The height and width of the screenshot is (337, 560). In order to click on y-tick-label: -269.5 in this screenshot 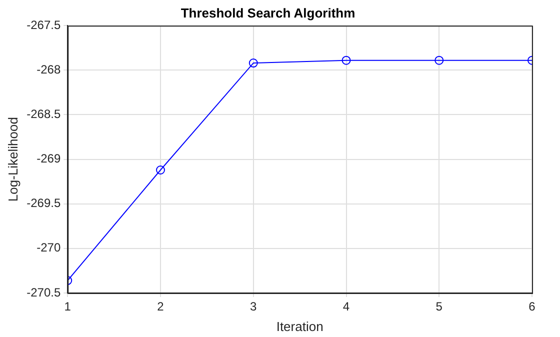, I will do `click(43, 203)`.